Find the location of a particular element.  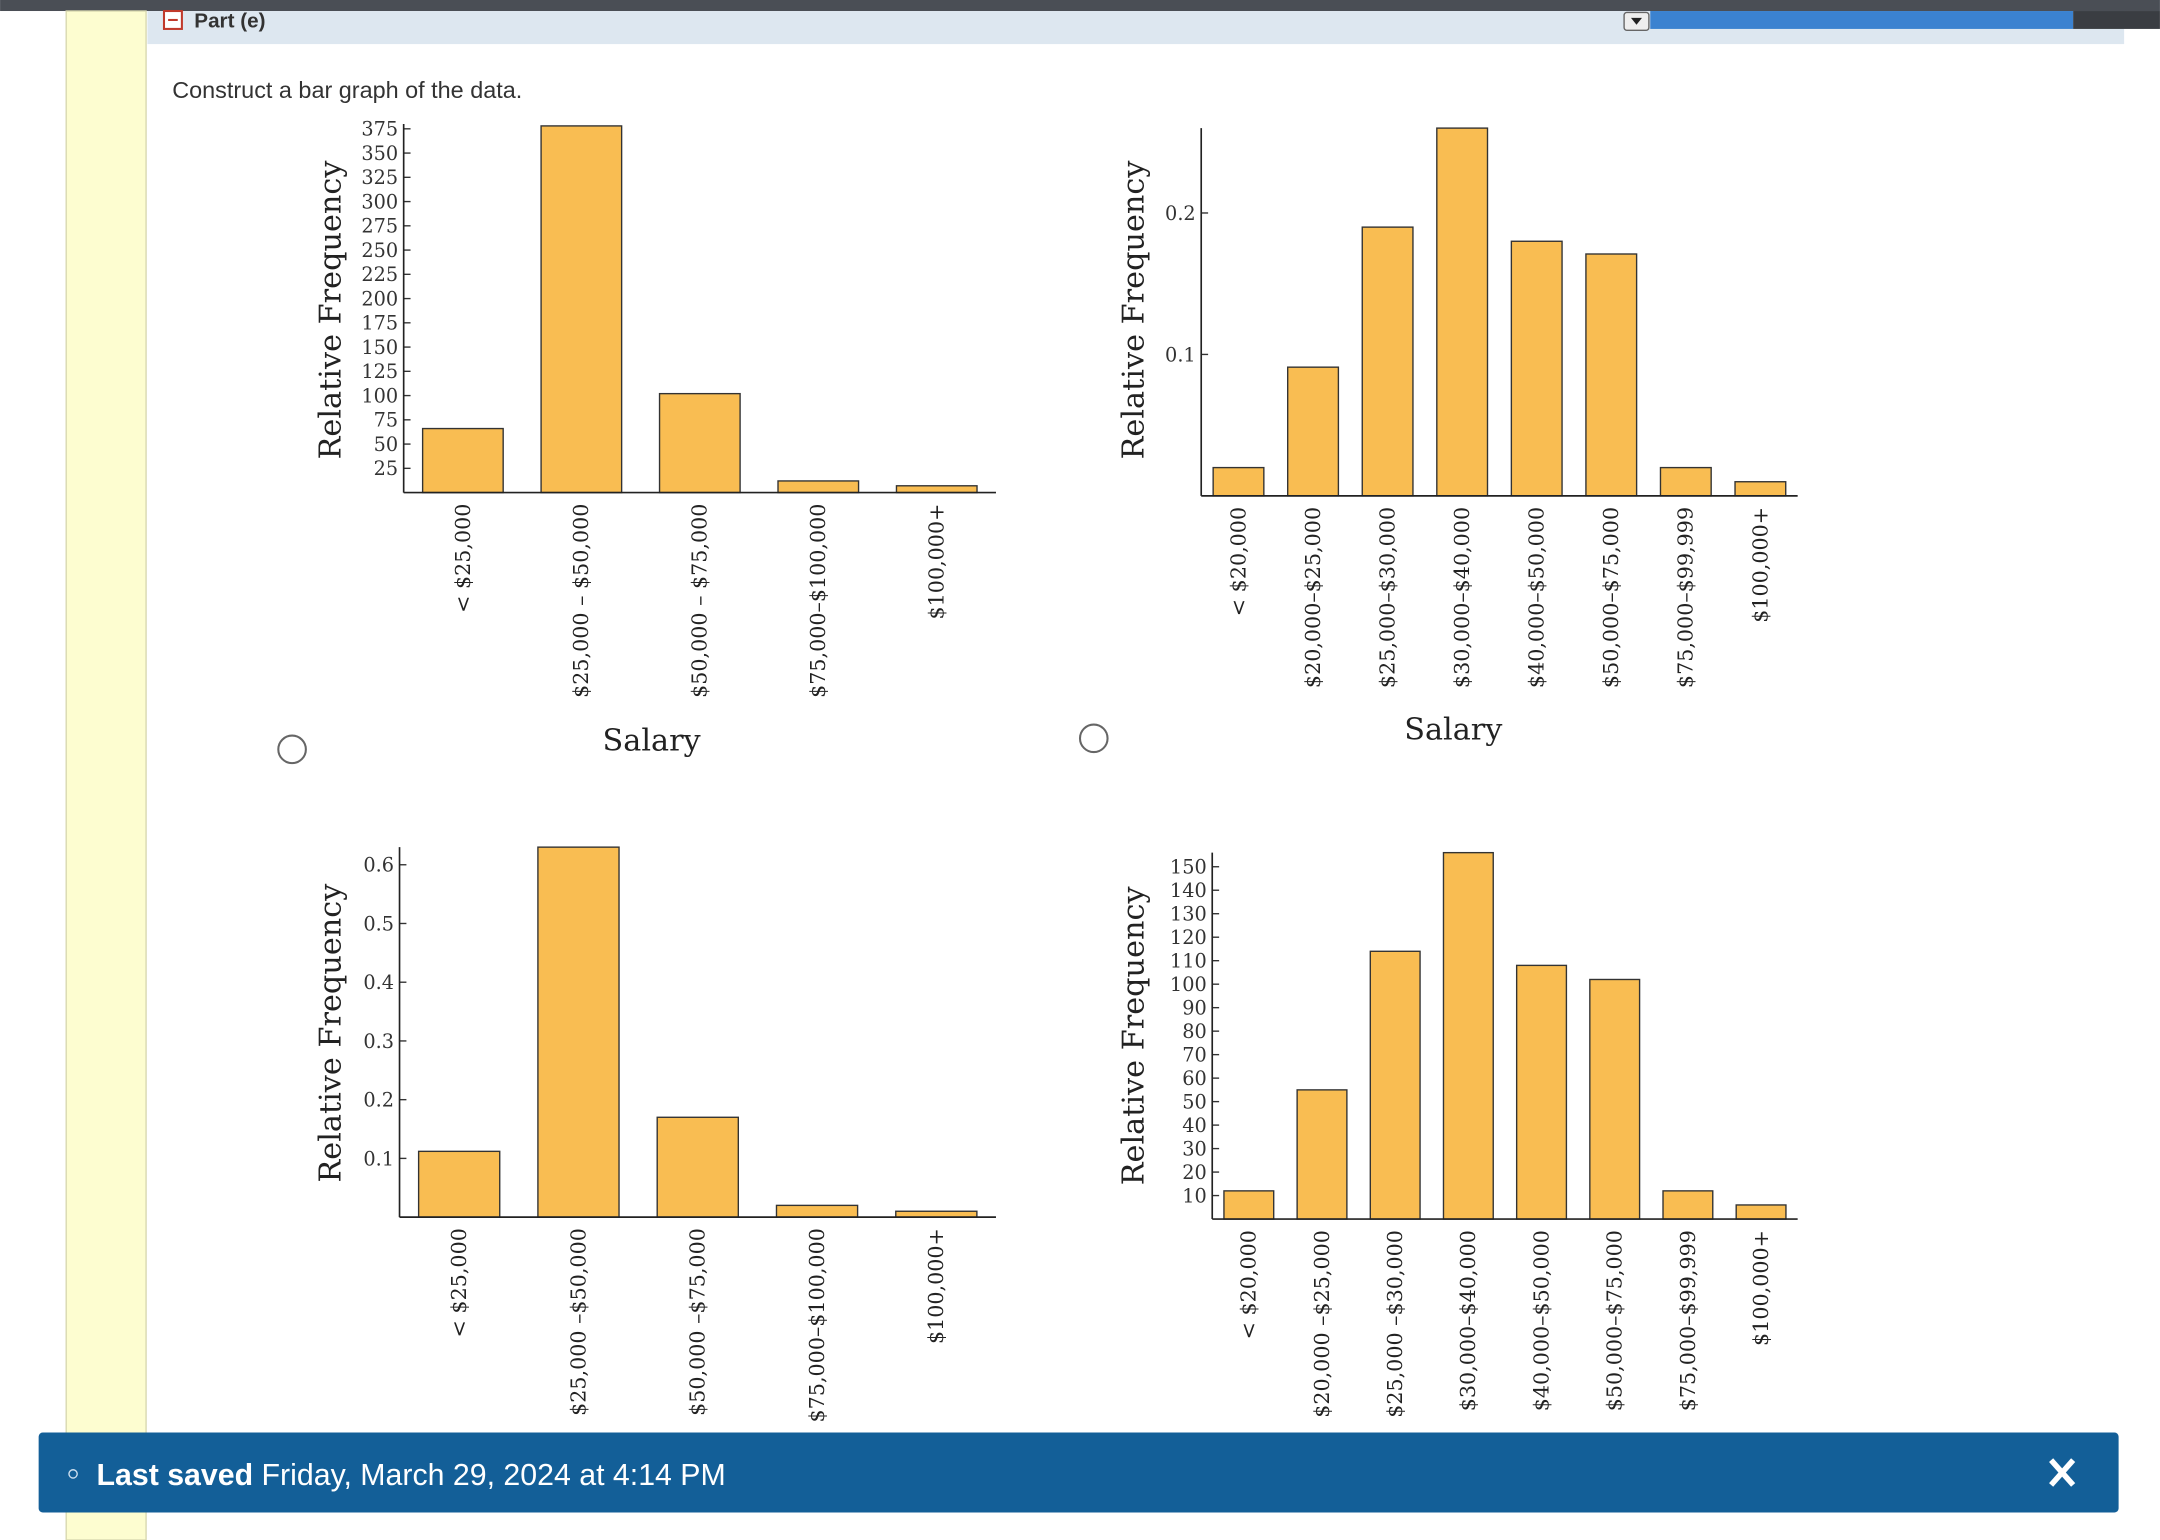

x-tick-label: $20,000 –$25,000 is located at coordinates (1322, 1324).